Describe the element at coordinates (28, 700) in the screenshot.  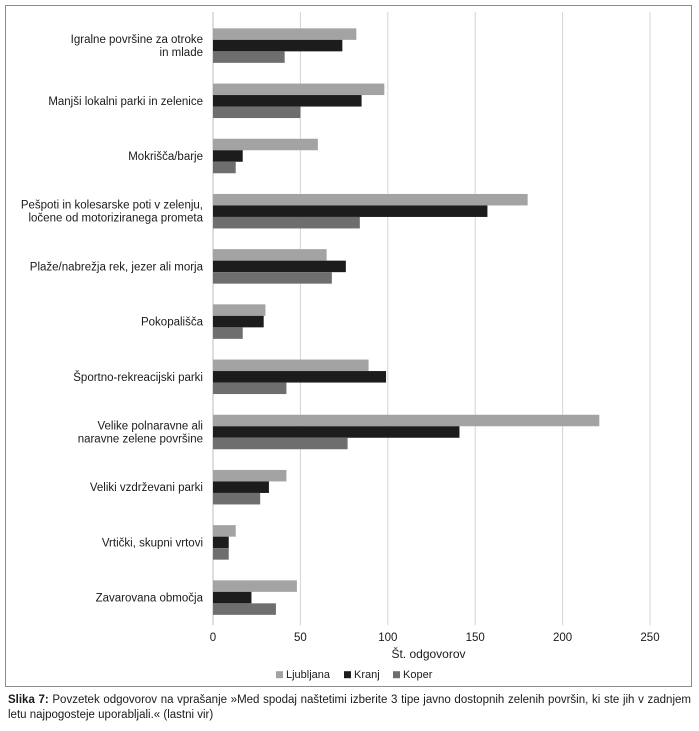
I see `caption-label: Slika 7:` at that location.